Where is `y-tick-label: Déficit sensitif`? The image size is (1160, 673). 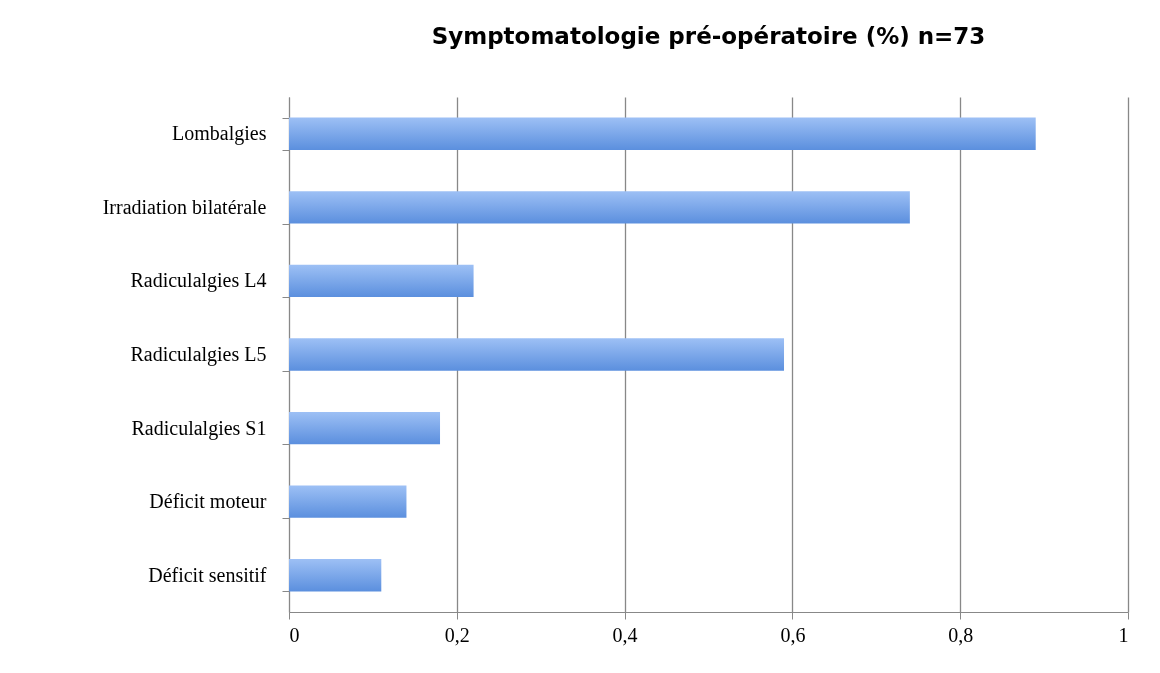 y-tick-label: Déficit sensitif is located at coordinates (207, 574).